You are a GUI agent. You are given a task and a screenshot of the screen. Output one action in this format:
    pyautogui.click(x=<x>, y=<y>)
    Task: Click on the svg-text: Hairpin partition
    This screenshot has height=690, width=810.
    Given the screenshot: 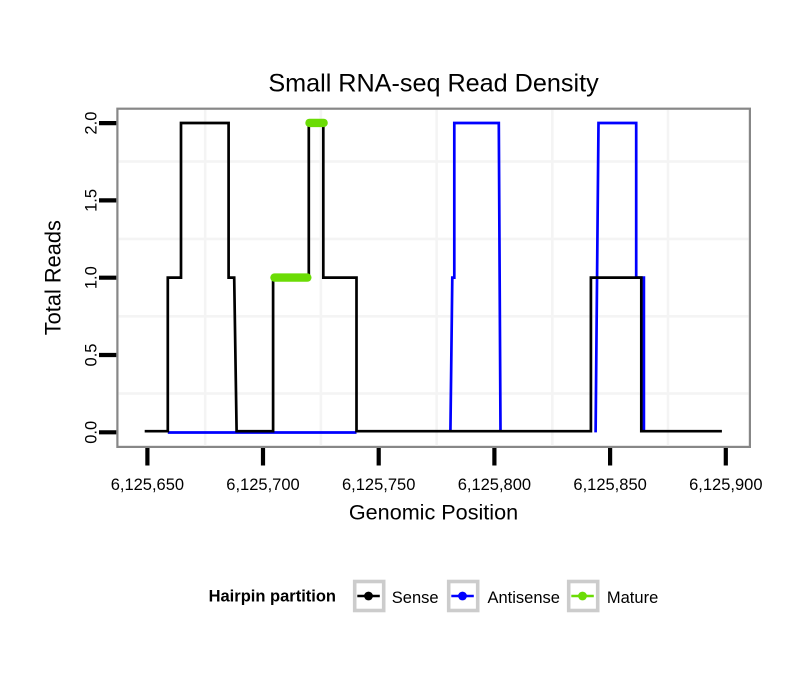 What is the action you would take?
    pyautogui.click(x=272, y=597)
    